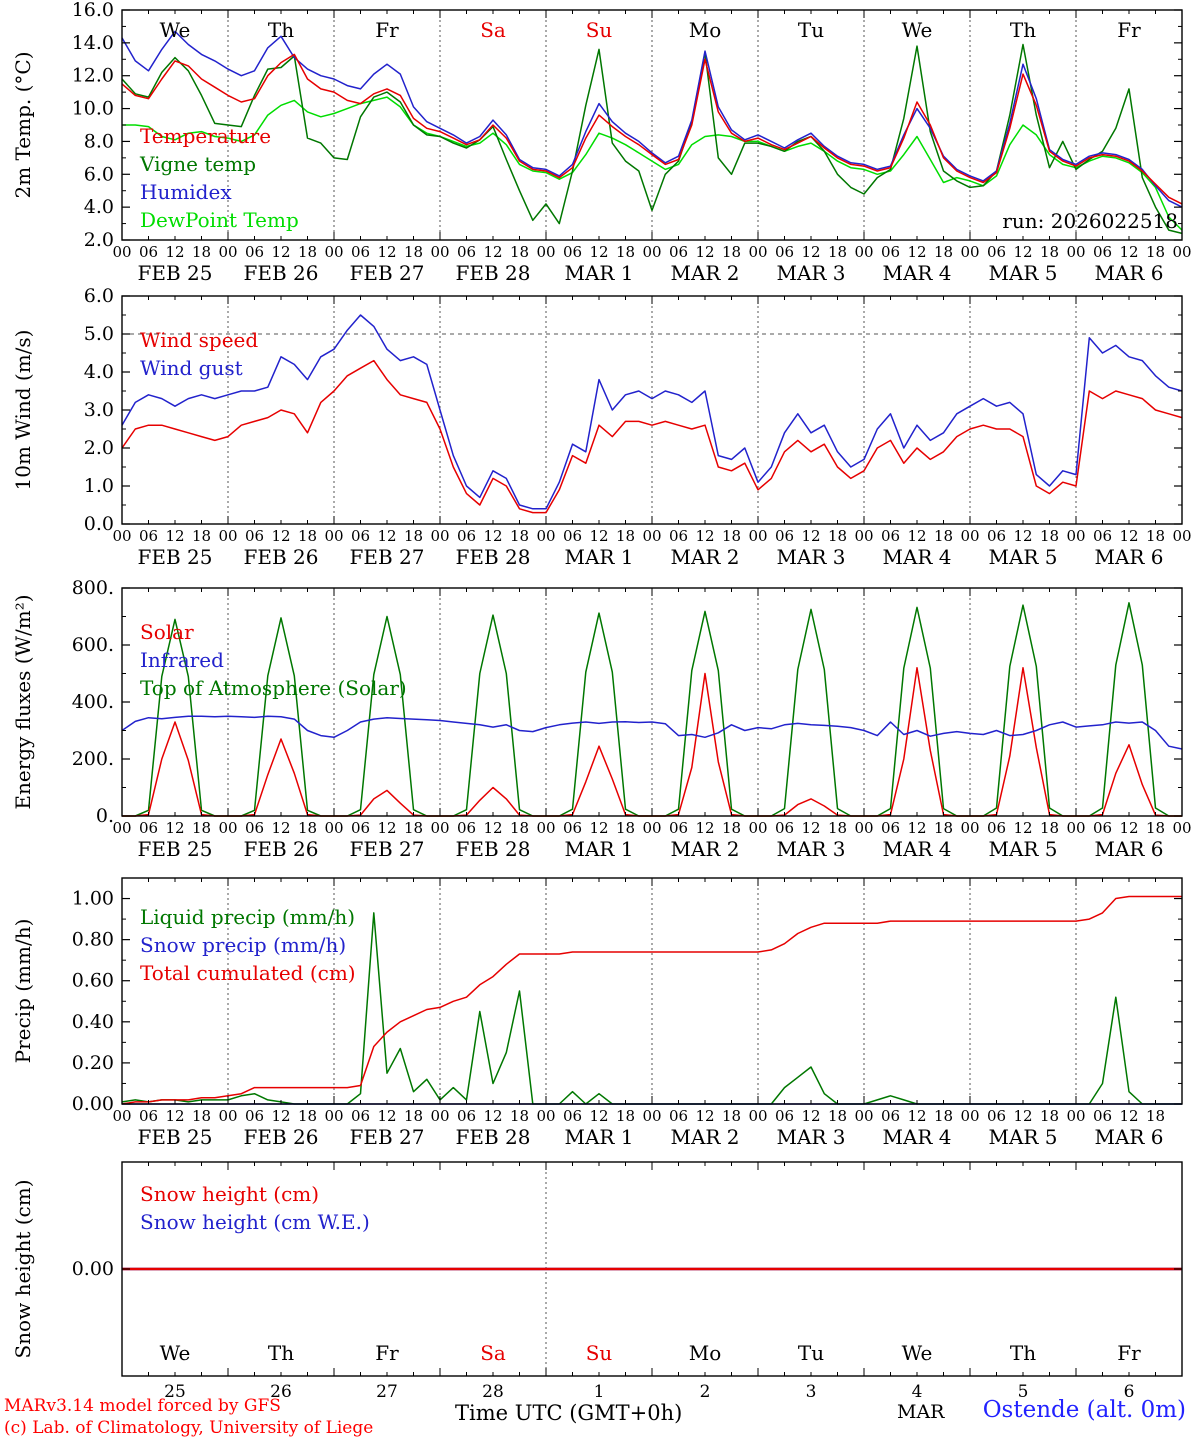  What do you see at coordinates (99, 174) in the screenshot?
I see `svg-text: 6.0` at bounding box center [99, 174].